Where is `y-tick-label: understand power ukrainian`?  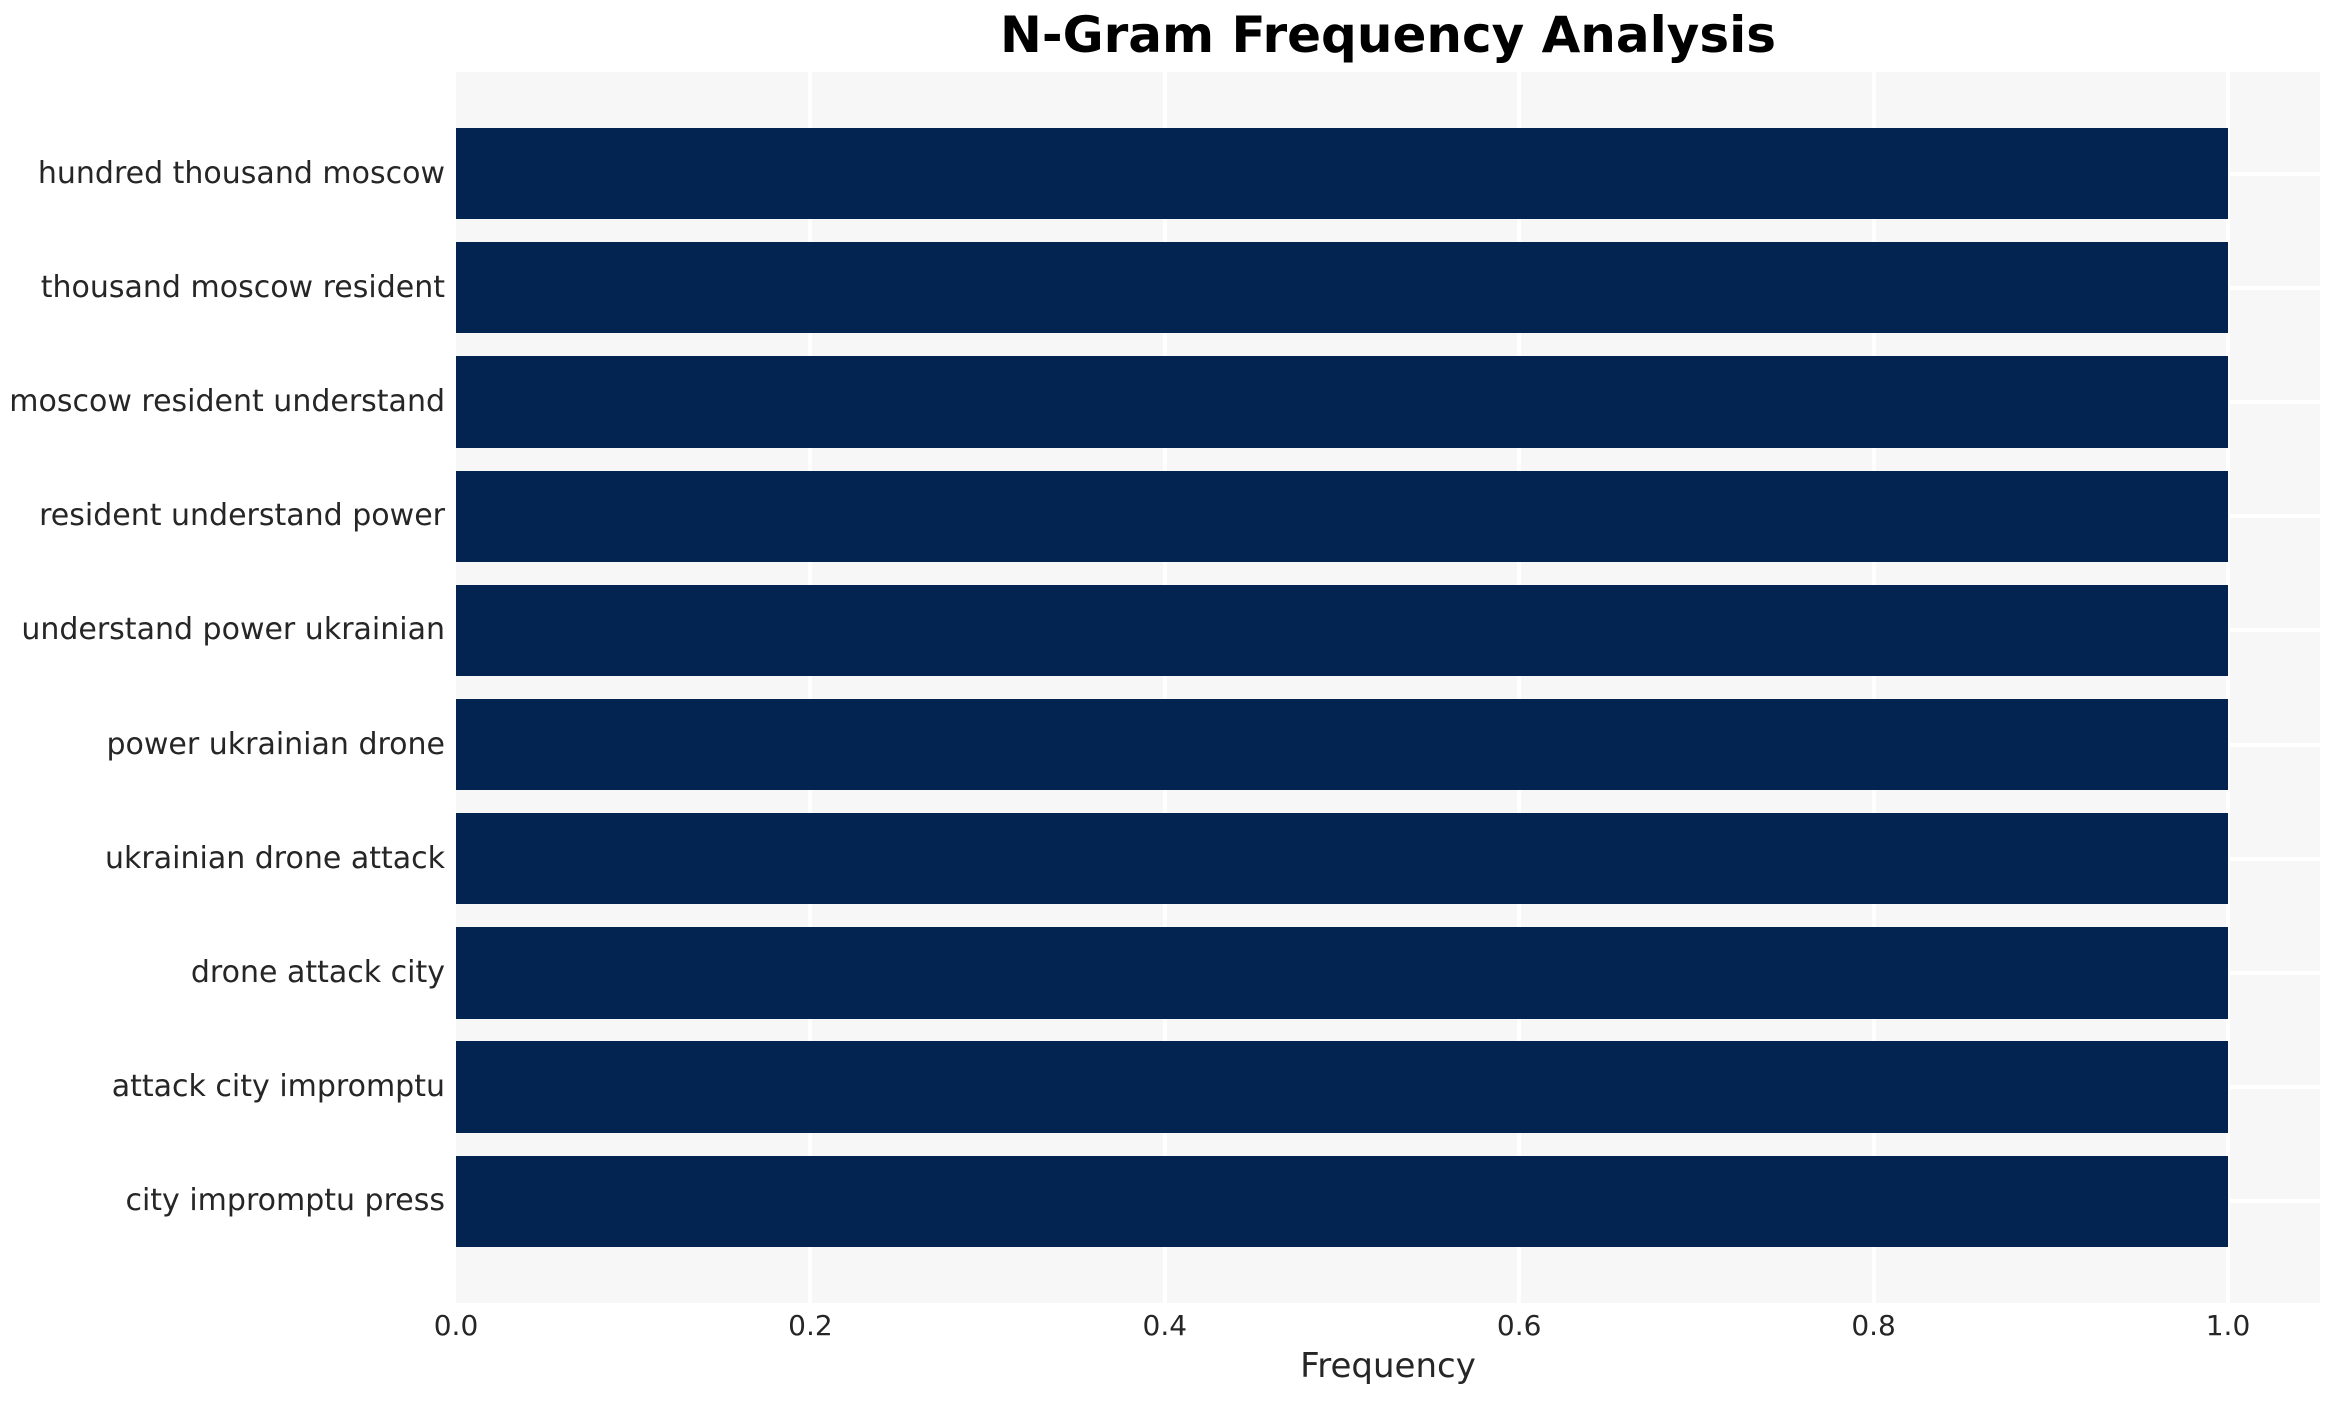
y-tick-label: understand power ukrainian is located at coordinates (233, 630).